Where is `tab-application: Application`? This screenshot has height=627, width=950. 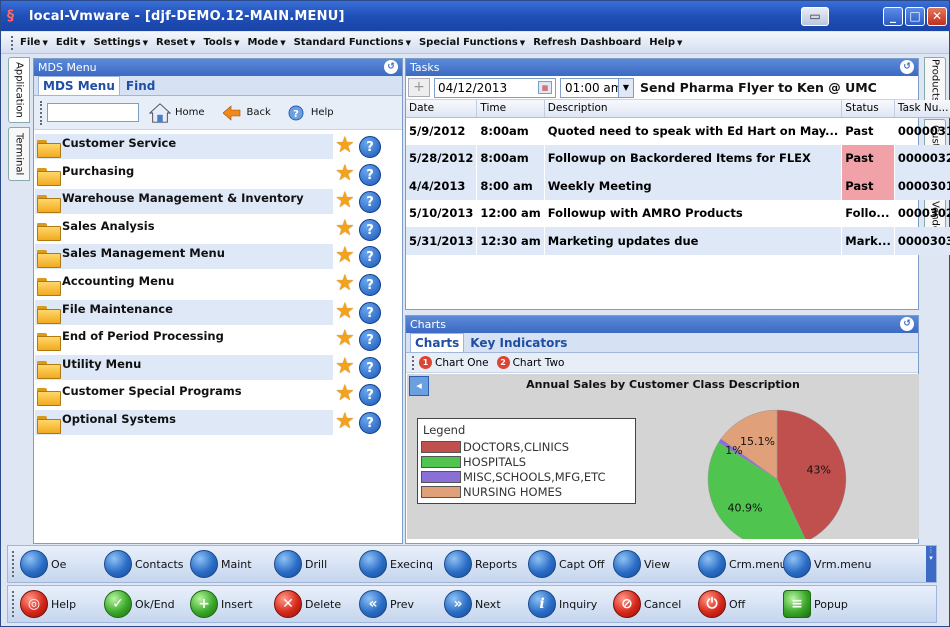
tab-application: Application is located at coordinates (19, 90).